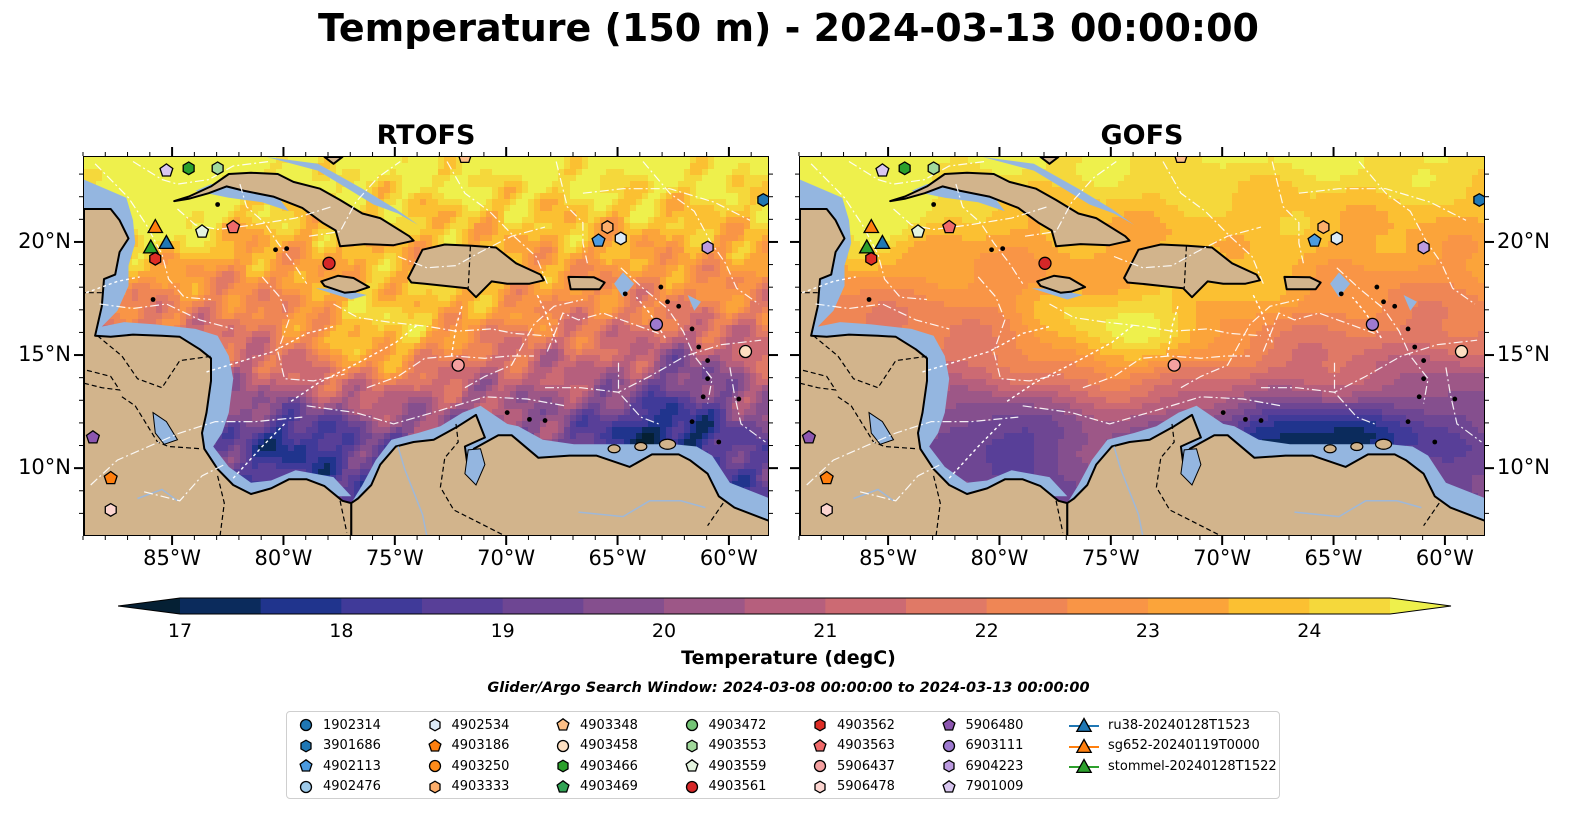 The image size is (1577, 827). What do you see at coordinates (986, 631) in the screenshot?
I see `colorbar-tick-label: 22` at bounding box center [986, 631].